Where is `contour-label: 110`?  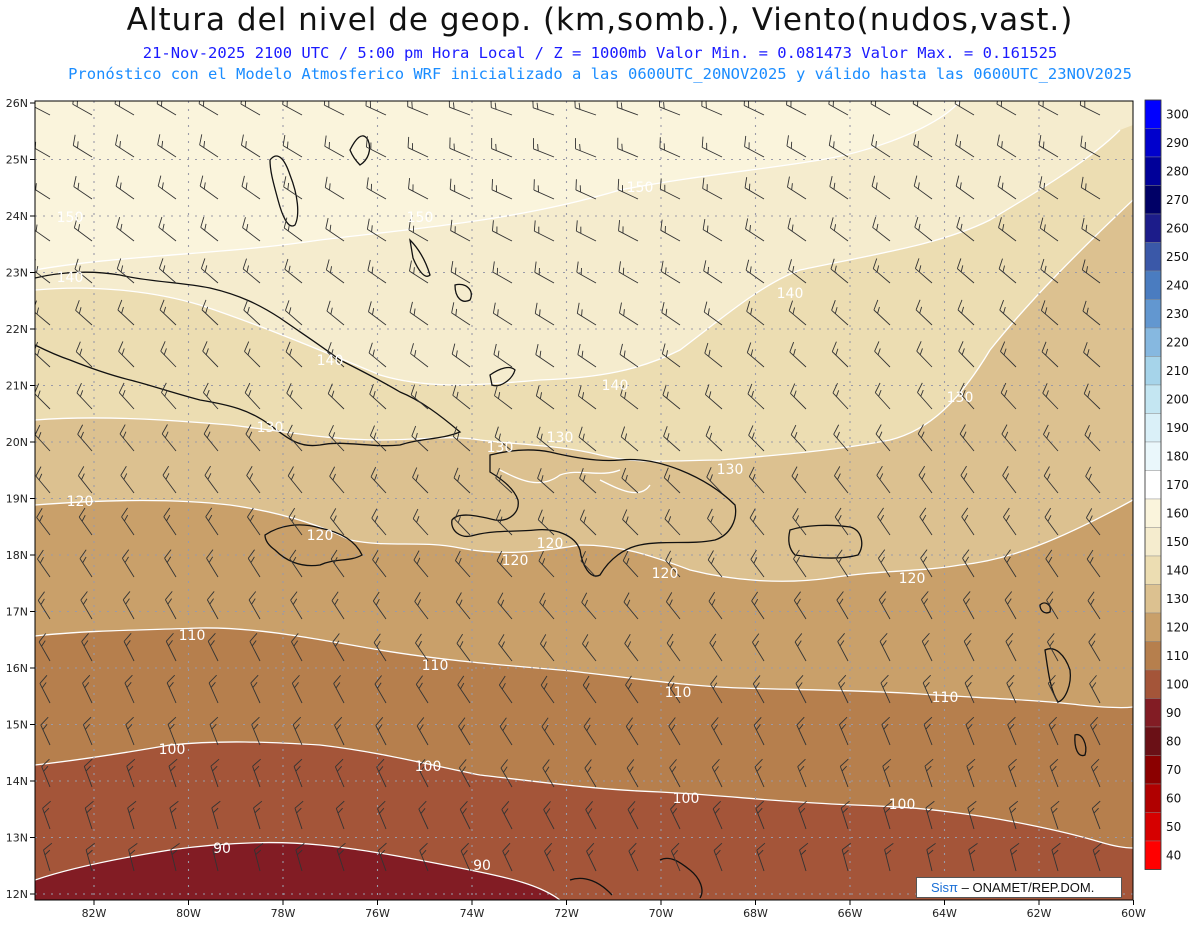
contour-label: 110 is located at coordinates (192, 636).